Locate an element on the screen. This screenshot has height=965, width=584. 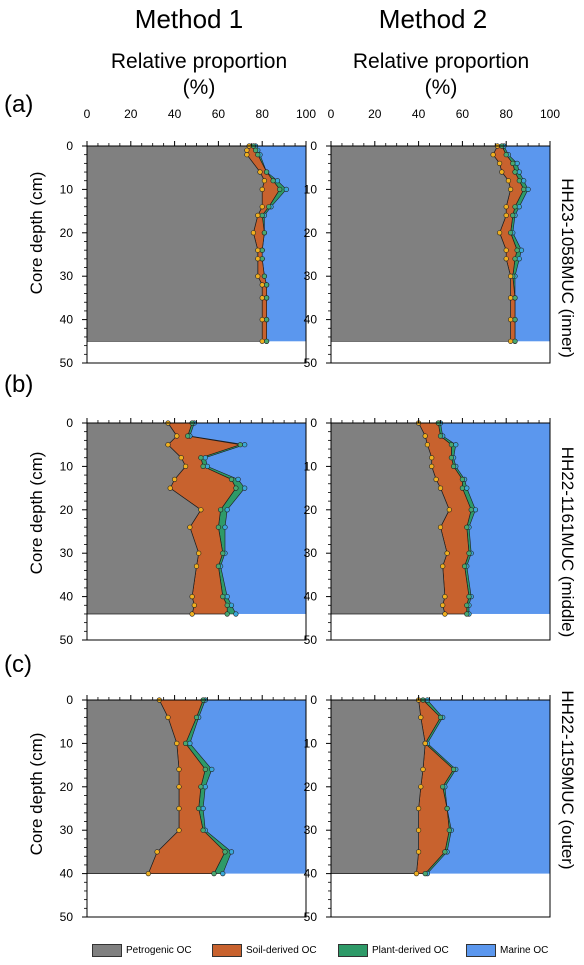
y-tick-label-p2-m1: 0 is located at coordinates (69, 423).